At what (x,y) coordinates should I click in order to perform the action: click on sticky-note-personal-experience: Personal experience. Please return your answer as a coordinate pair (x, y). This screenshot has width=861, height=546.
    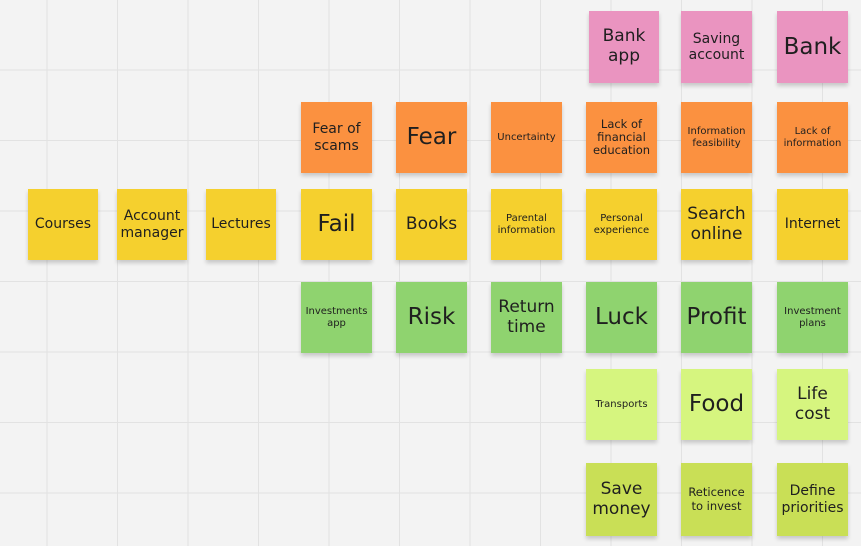
    Looking at the image, I should click on (621, 224).